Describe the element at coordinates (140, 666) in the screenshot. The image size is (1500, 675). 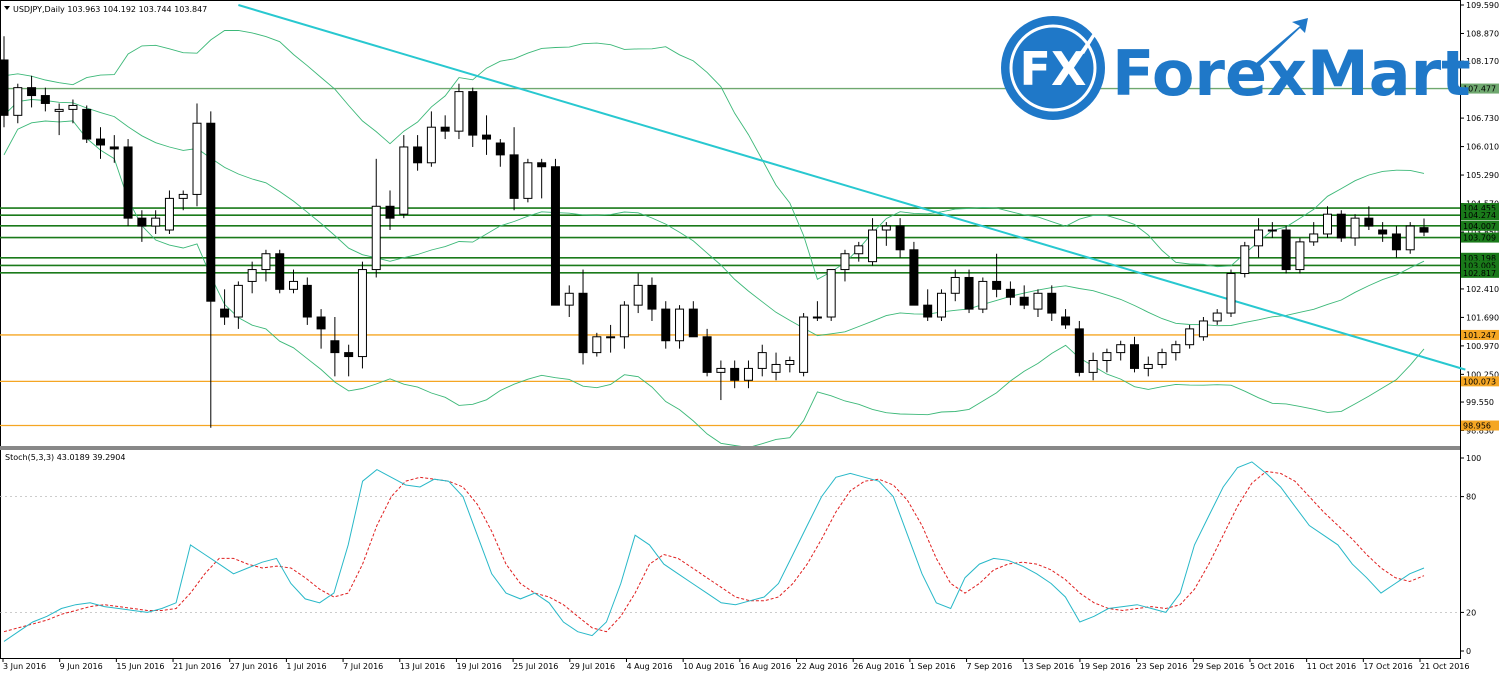
I see `time-tick-label: 15 Jun 2016` at that location.